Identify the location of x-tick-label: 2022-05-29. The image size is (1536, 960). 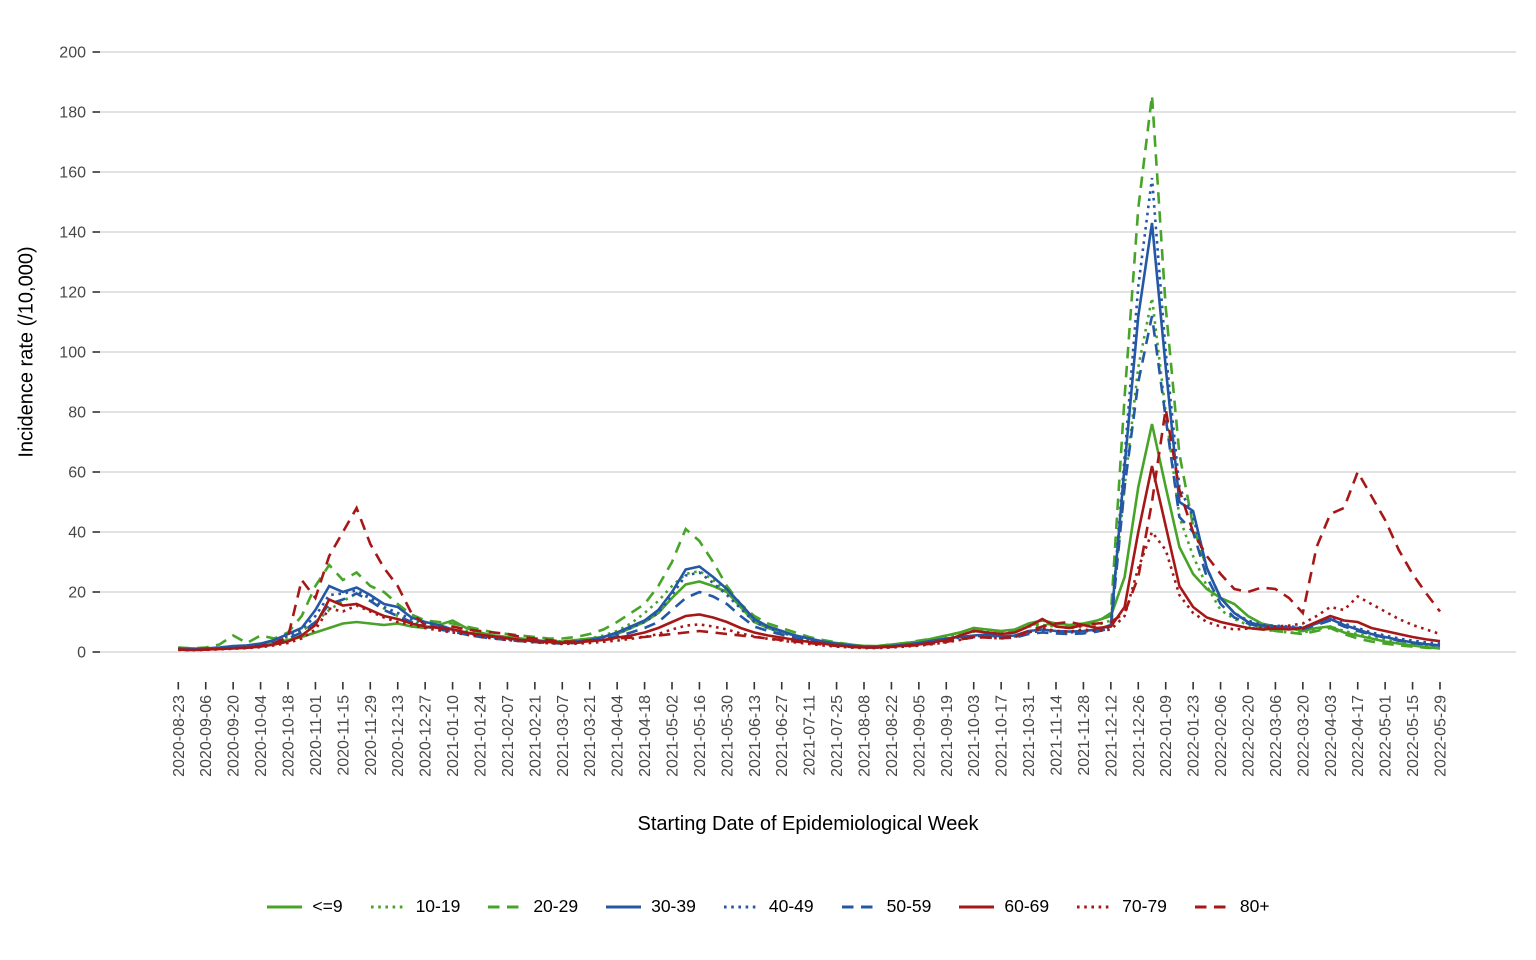
(1440, 736).